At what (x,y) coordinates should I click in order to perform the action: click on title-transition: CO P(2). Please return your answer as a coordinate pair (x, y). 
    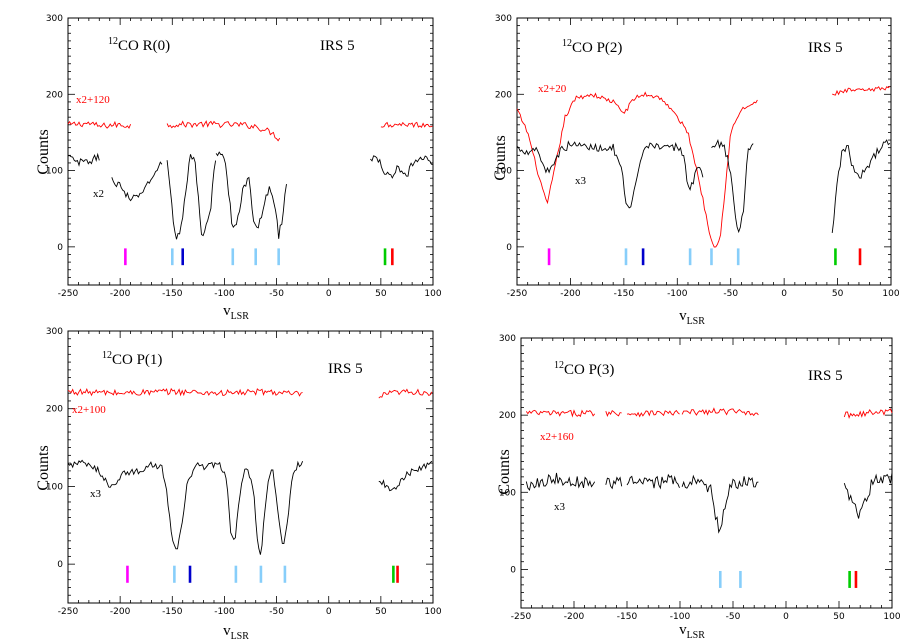
    Looking at the image, I should click on (597, 48).